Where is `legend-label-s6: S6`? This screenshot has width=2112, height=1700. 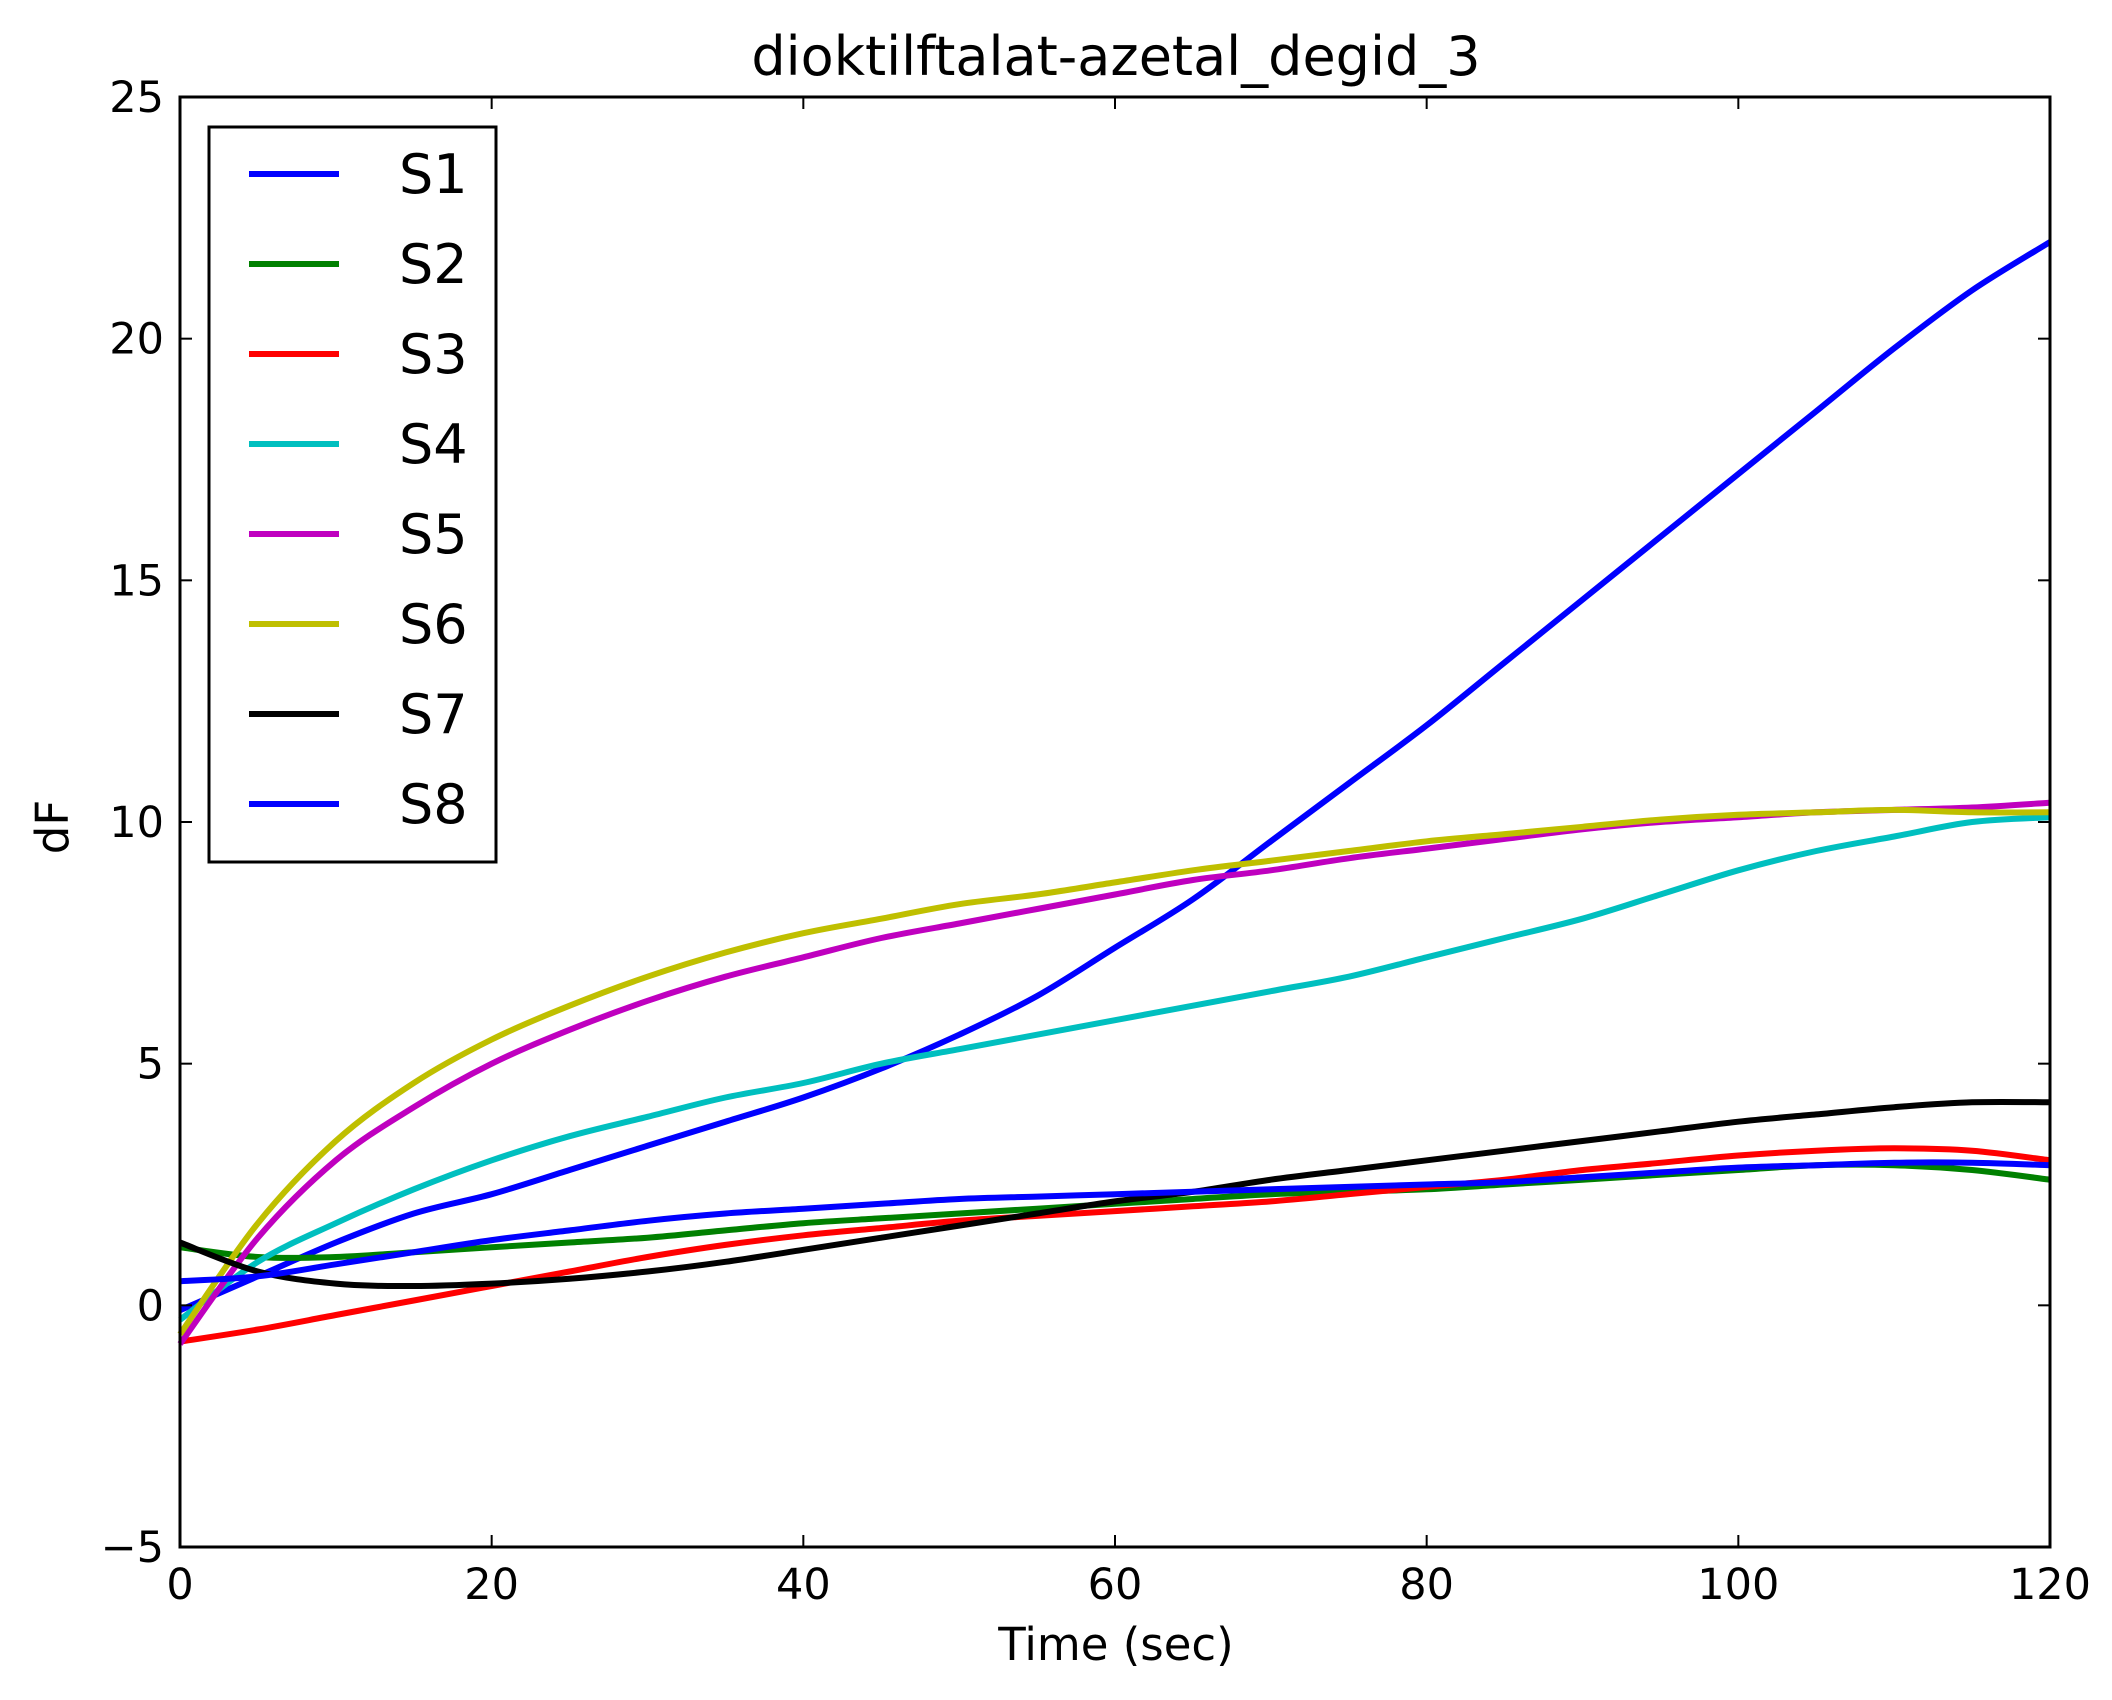 legend-label-s6: S6 is located at coordinates (433, 624).